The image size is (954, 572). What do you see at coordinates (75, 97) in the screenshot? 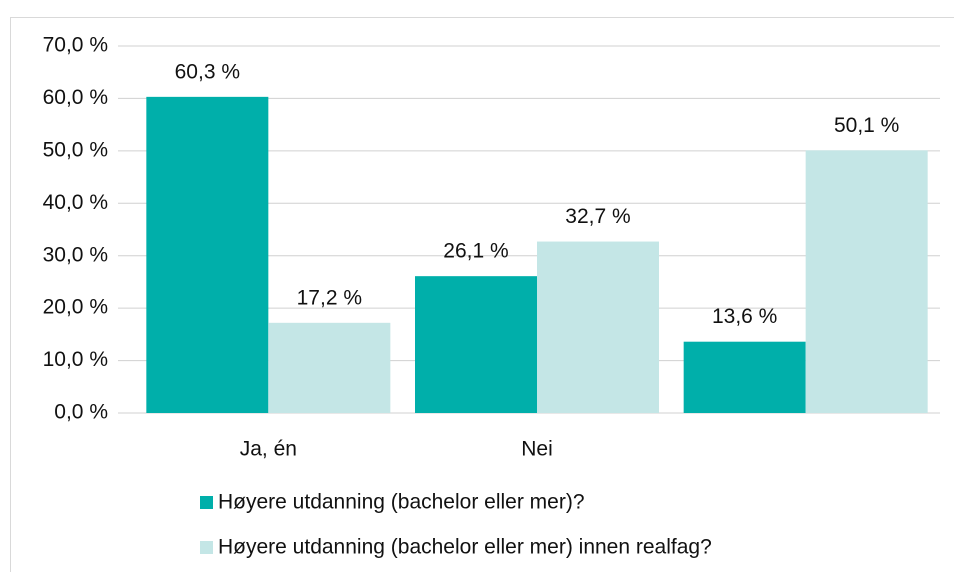
I see `y-tick-label: 60,0 %` at bounding box center [75, 97].